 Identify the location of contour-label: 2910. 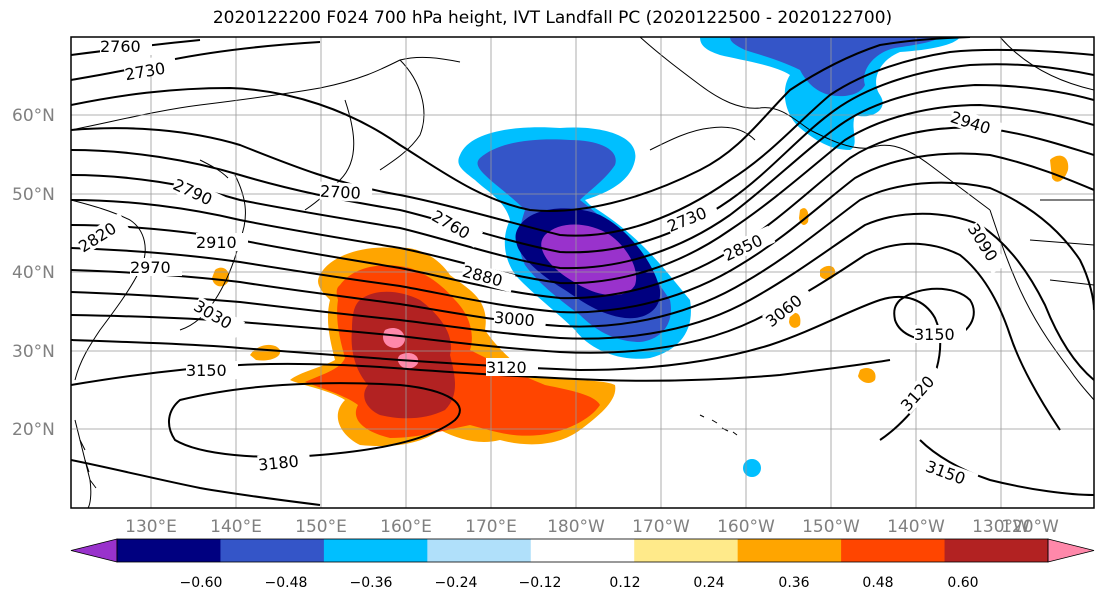
(216, 242).